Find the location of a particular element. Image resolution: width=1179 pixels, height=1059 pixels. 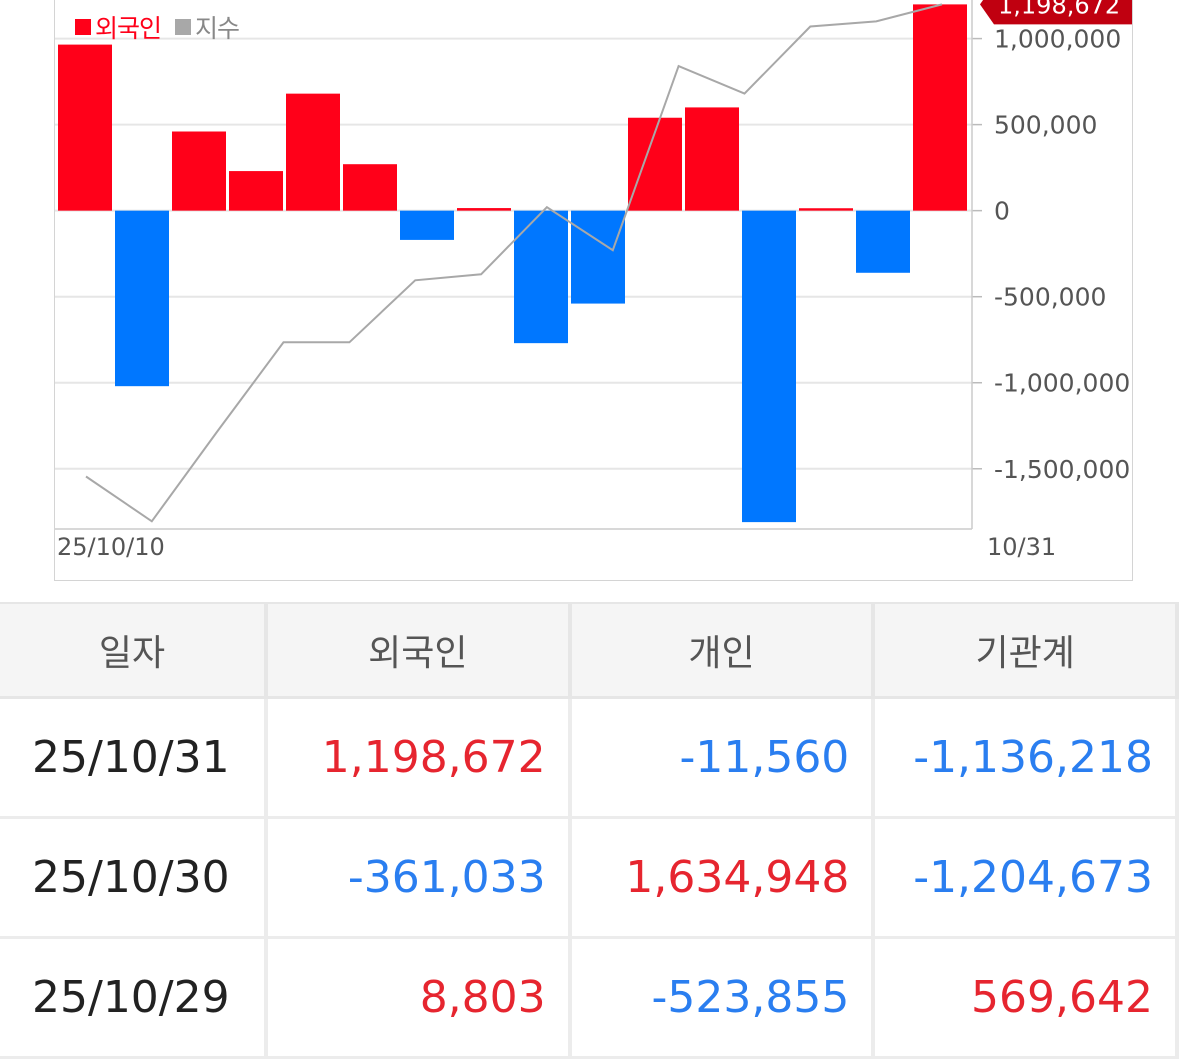

row-foreign: -361,033 is located at coordinates (419, 878).